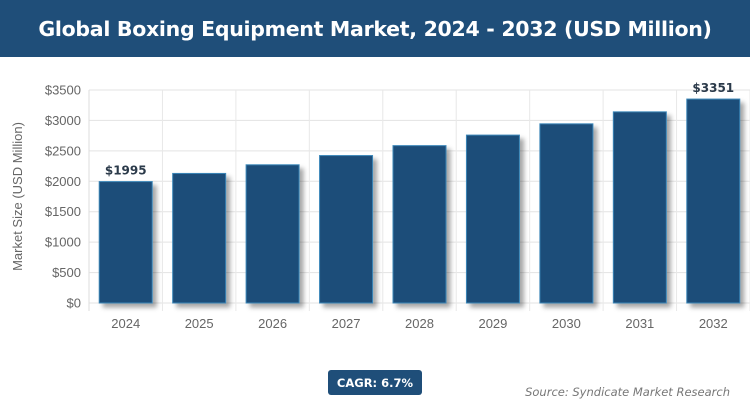  Describe the element at coordinates (63, 120) in the screenshot. I see `y-tick-label: $3000` at that location.